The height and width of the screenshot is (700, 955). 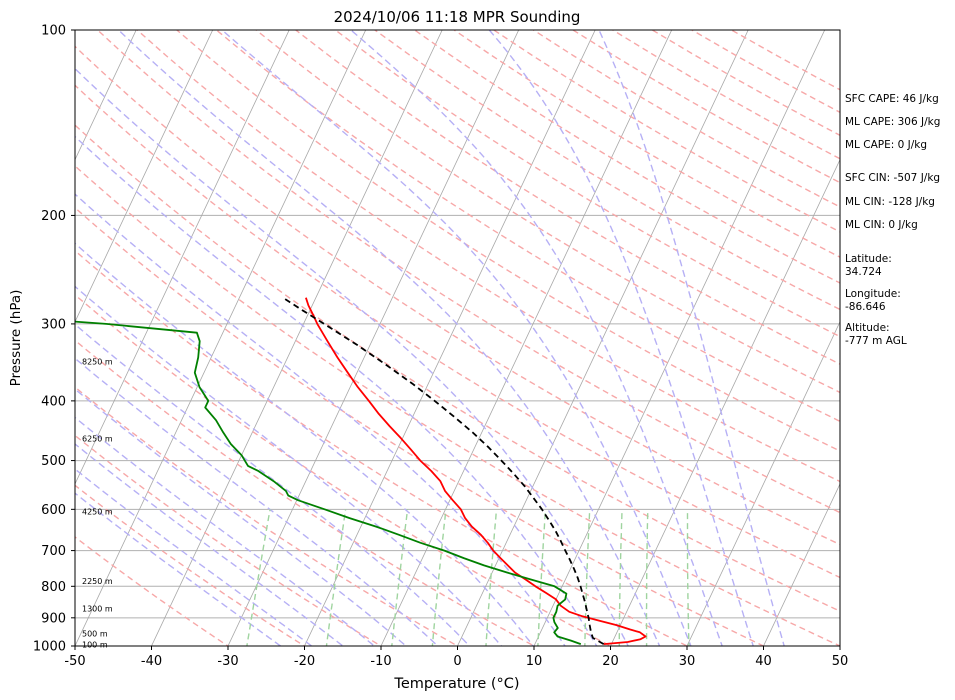 I want to click on height-label: 1300 m, so click(x=97, y=609).